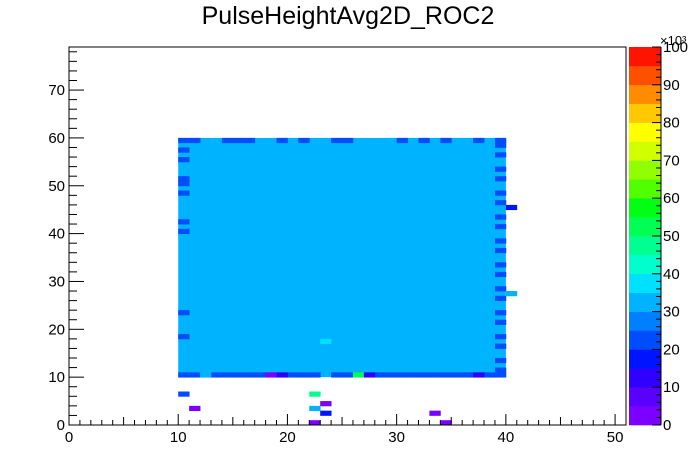  I want to click on z-tick-label: 100, so click(675, 47).